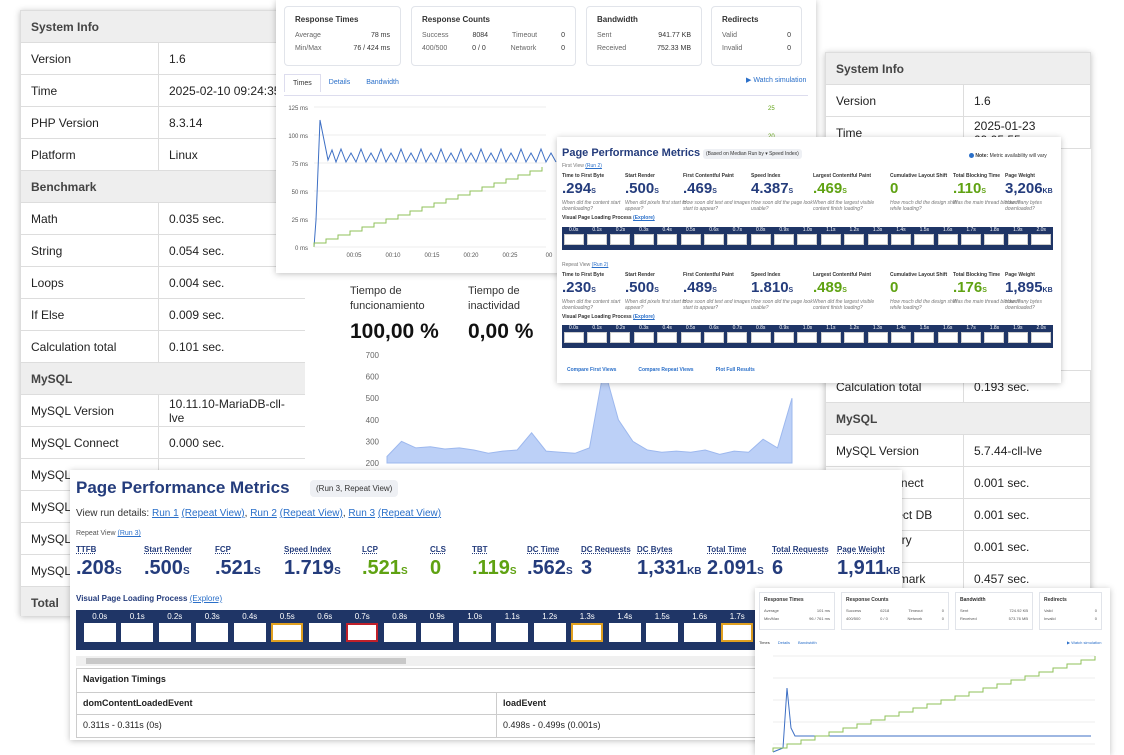  Describe the element at coordinates (593, 166) in the screenshot. I see `first-view-run-link: (Run 2)` at that location.